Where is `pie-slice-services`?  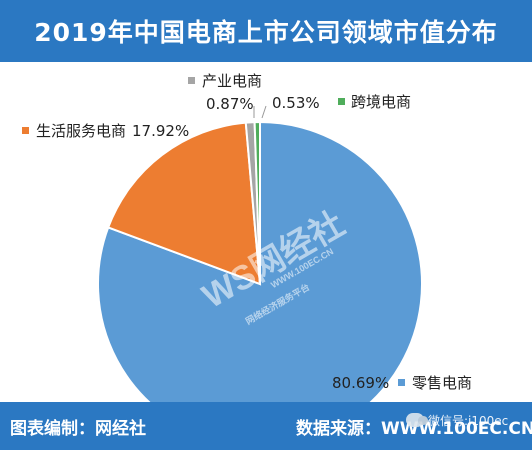 pie-slice-services is located at coordinates (184, 203).